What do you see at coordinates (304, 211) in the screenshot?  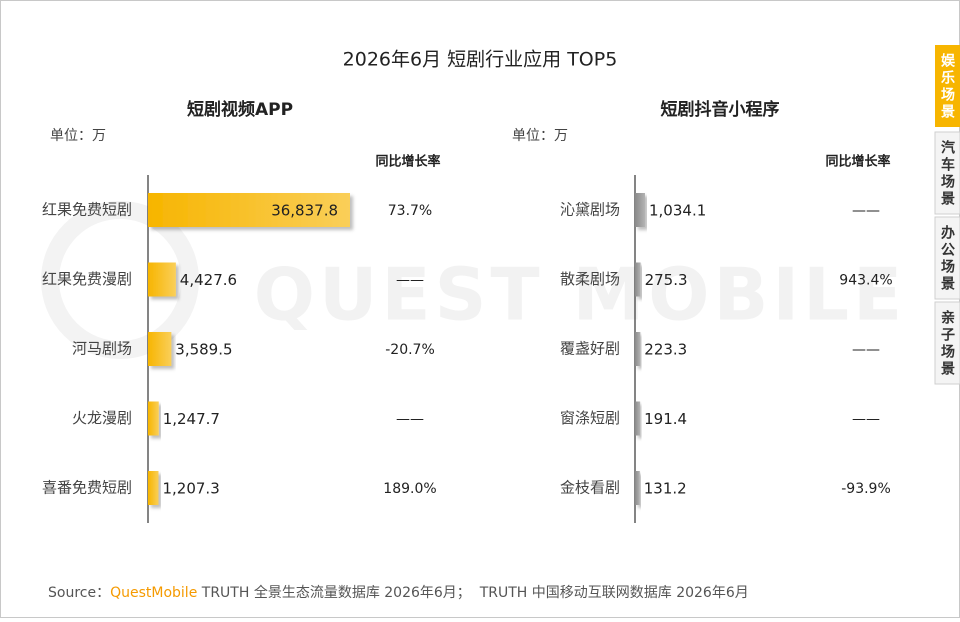 I see `value-label: 36,837.8` at bounding box center [304, 211].